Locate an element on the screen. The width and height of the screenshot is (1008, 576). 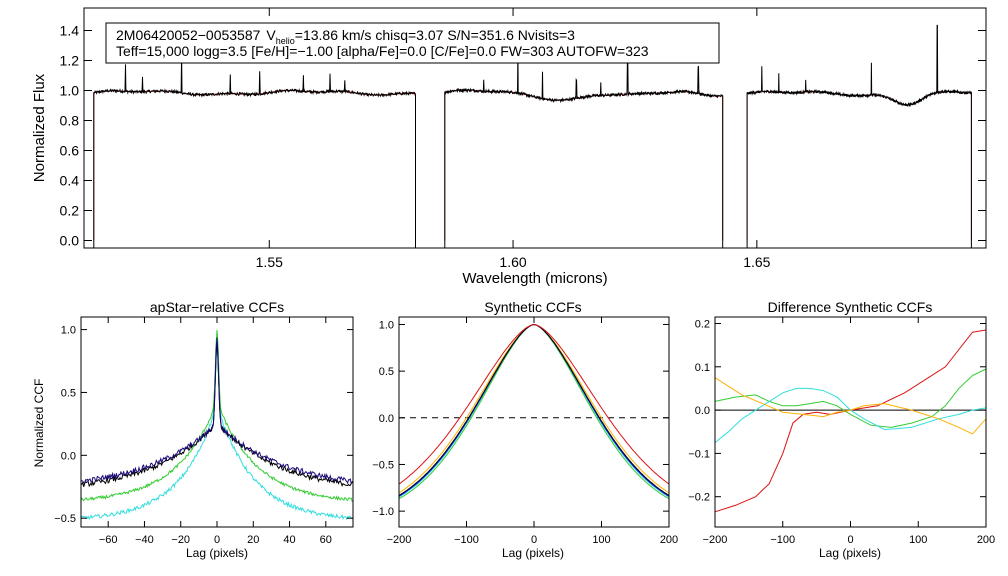
spectrum-xtick-label: 1.65 is located at coordinates (756, 262).